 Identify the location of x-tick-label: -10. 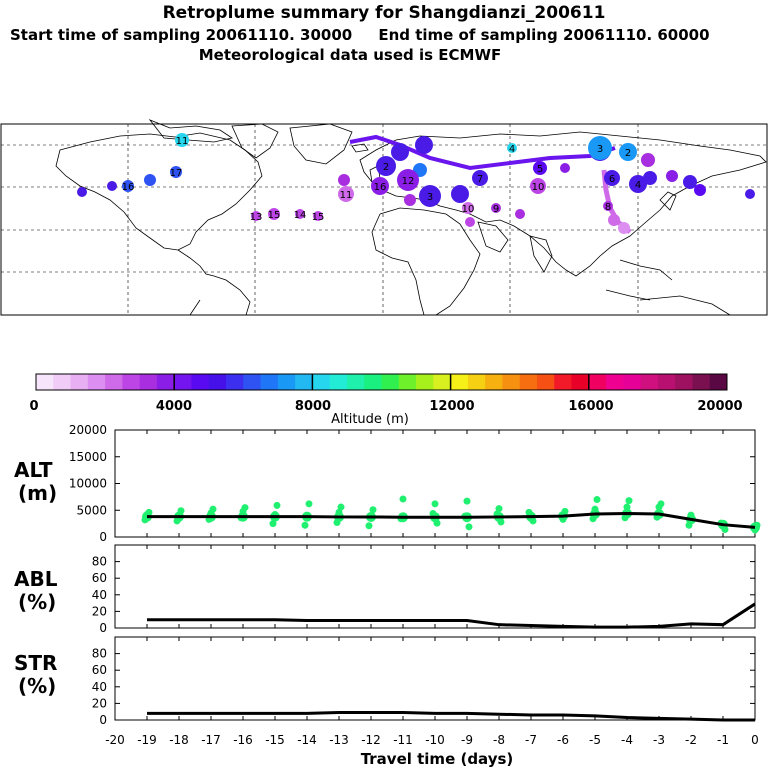
(435, 740).